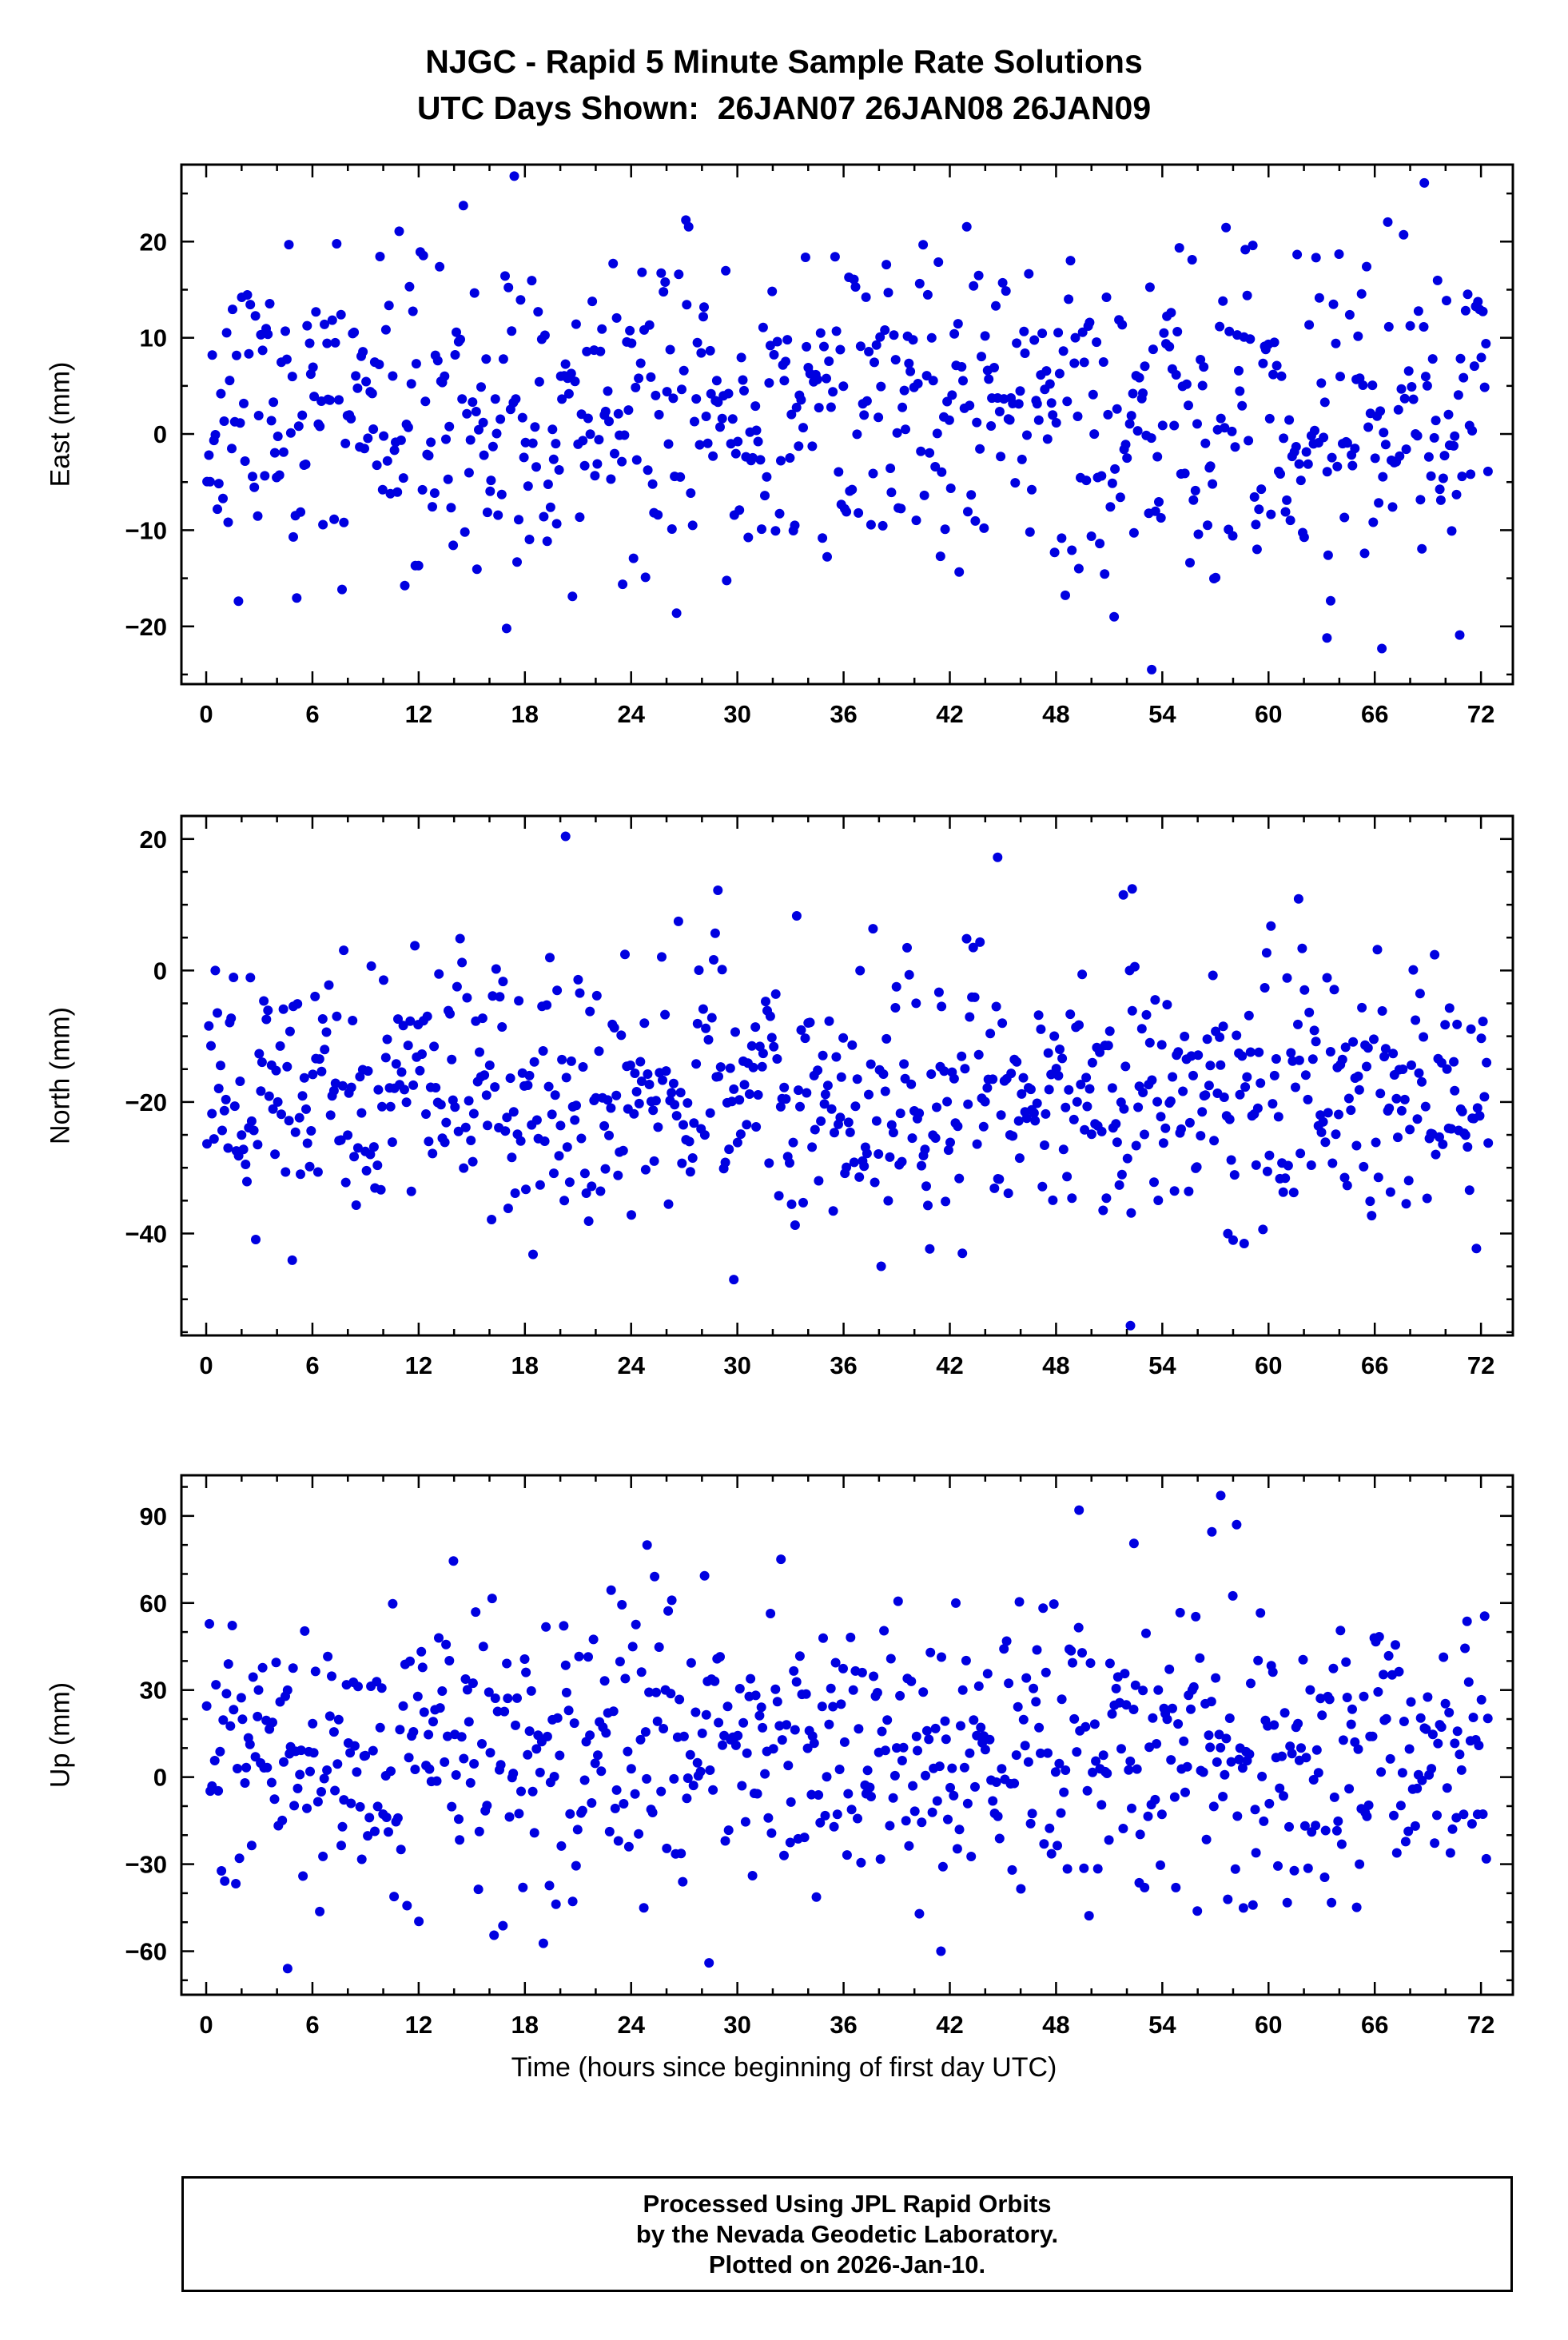 The width and height of the screenshot is (1568, 2340). I want to click on y-tick-label: 10, so click(153, 338).